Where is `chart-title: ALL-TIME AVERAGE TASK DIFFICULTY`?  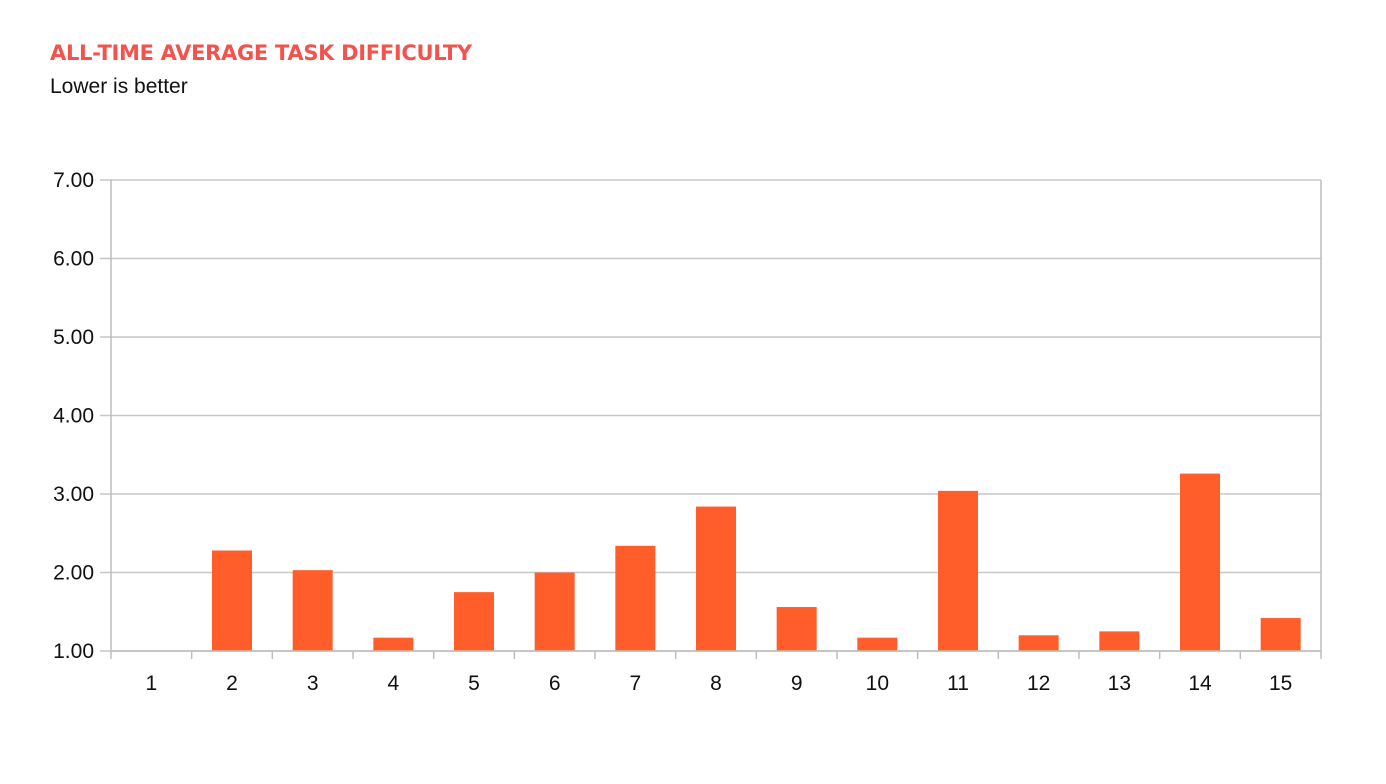
chart-title: ALL-TIME AVERAGE TASK DIFFICULTY is located at coordinates (261, 53).